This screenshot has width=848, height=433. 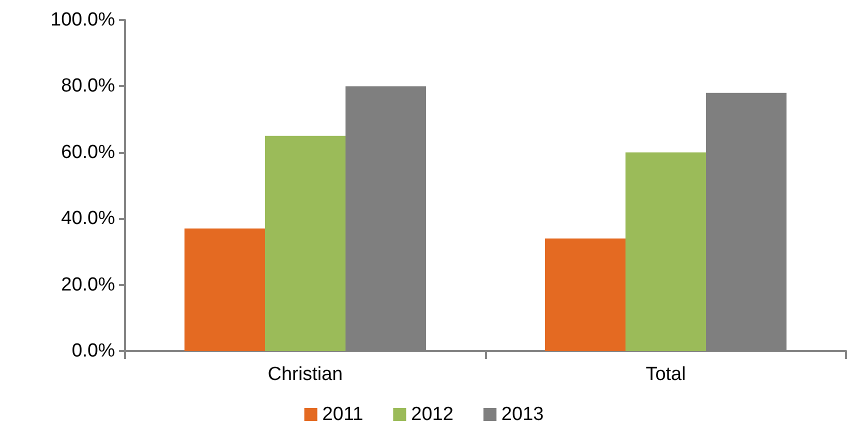 I want to click on legend-label: 2013, so click(x=522, y=414).